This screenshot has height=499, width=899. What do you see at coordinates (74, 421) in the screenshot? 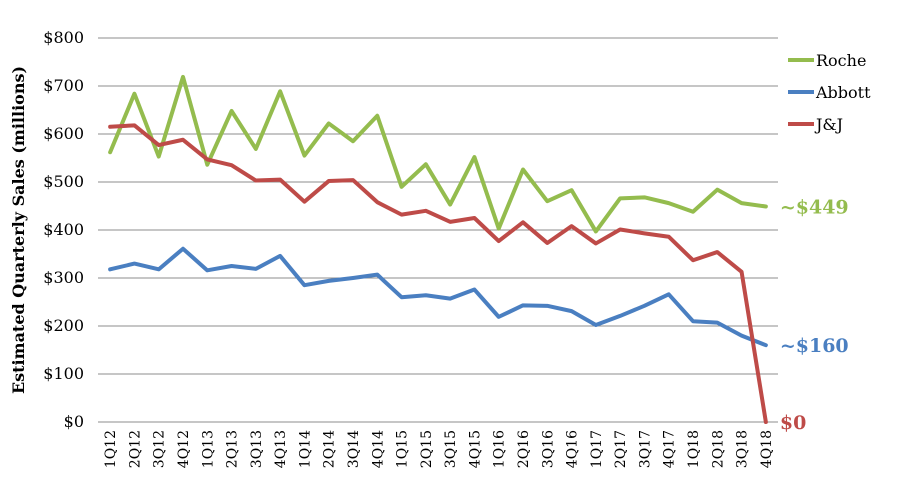
I see `y-tick-label: $0` at bounding box center [74, 421].